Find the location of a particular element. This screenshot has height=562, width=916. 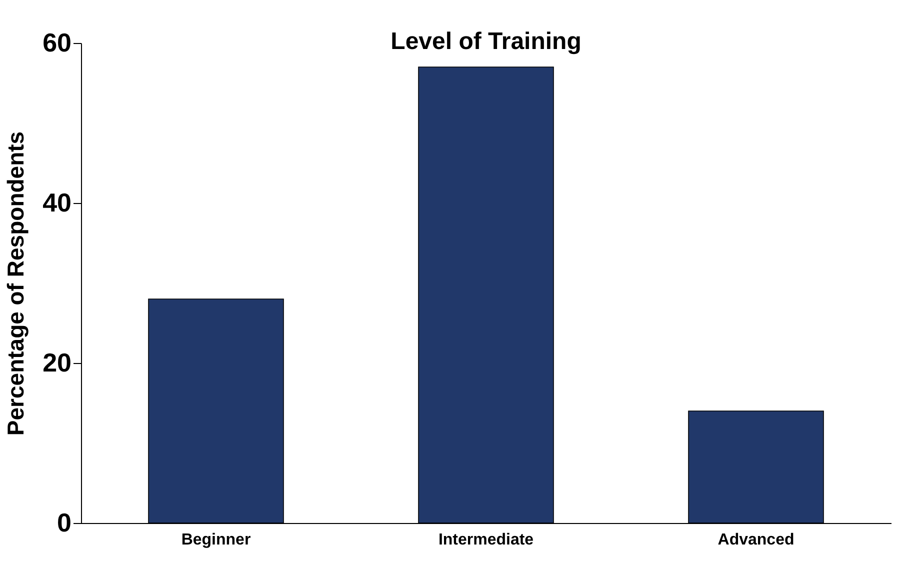

y-tick-label: 40 is located at coordinates (57, 203).